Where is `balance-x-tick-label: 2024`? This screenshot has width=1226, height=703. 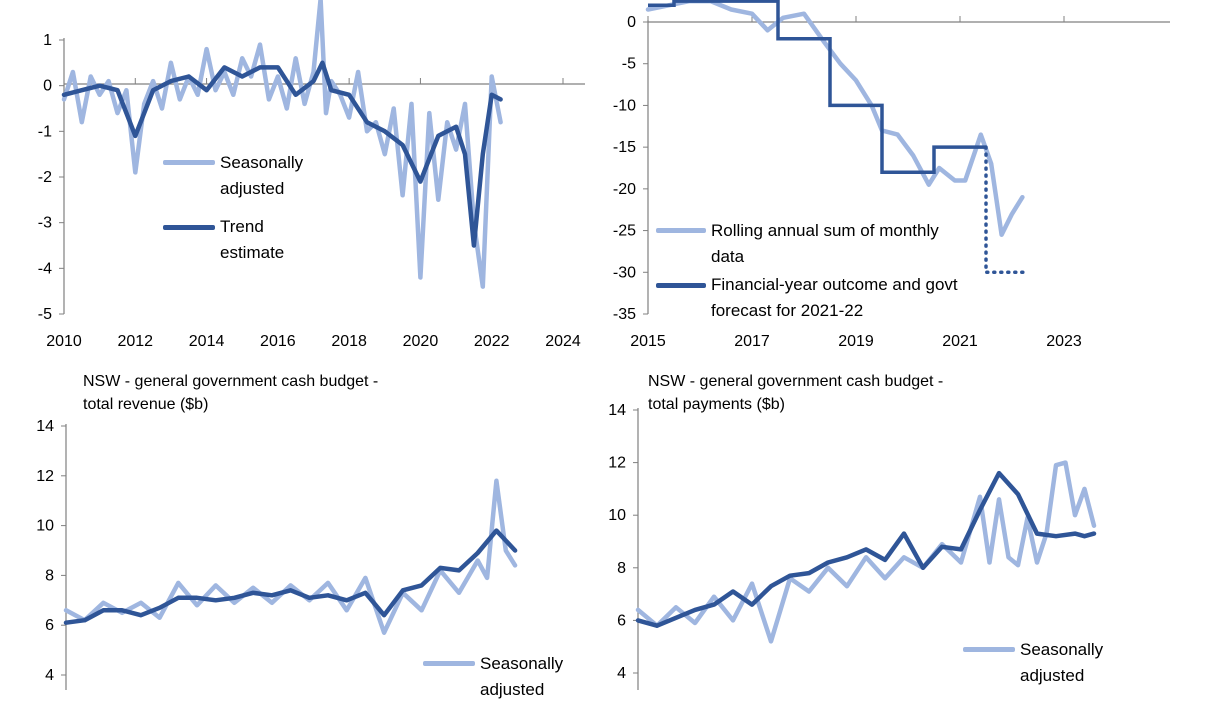 balance-x-tick-label: 2024 is located at coordinates (563, 341).